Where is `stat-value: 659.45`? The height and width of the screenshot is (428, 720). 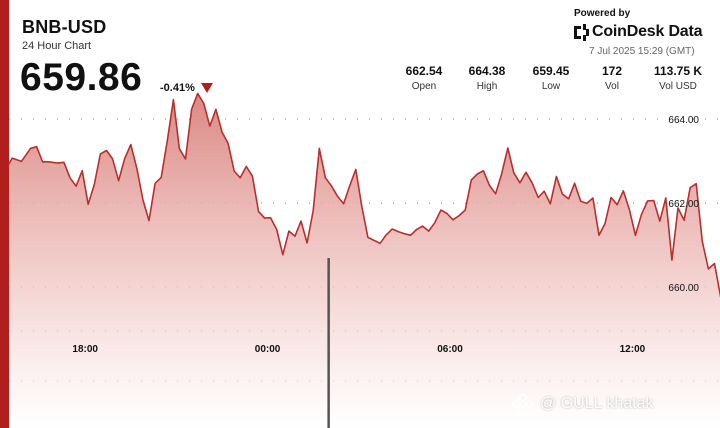
stat-value: 659.45 is located at coordinates (551, 71).